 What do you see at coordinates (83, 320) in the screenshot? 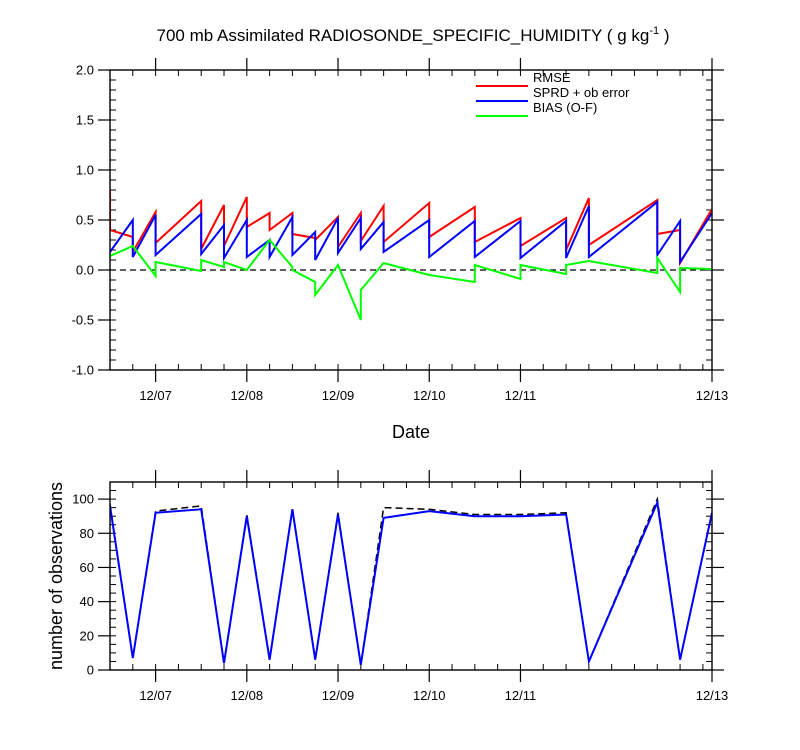
I see `y-tick-label: -0.5` at bounding box center [83, 320].